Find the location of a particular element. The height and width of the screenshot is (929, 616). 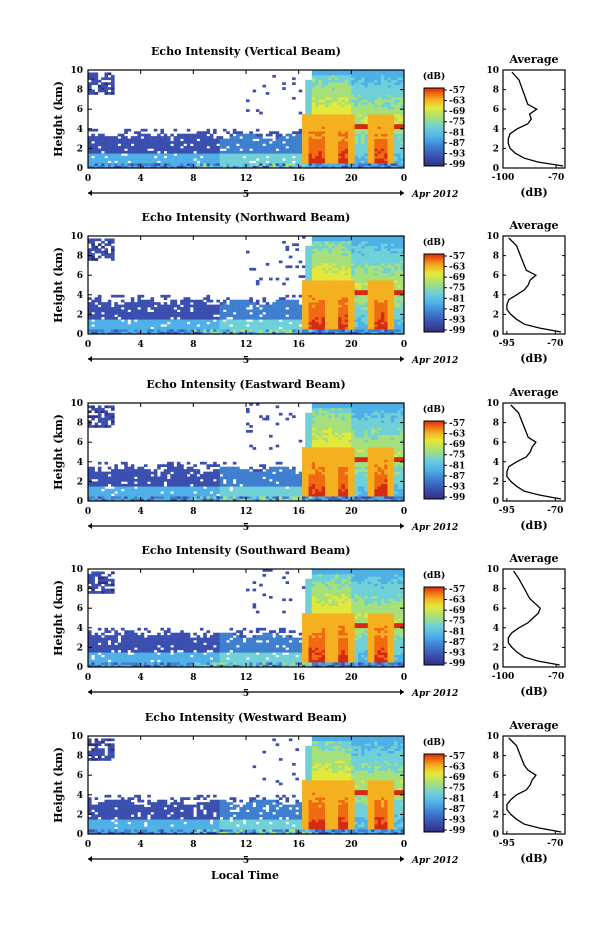

colorbar-tick-label: -87 is located at coordinates (457, 144).